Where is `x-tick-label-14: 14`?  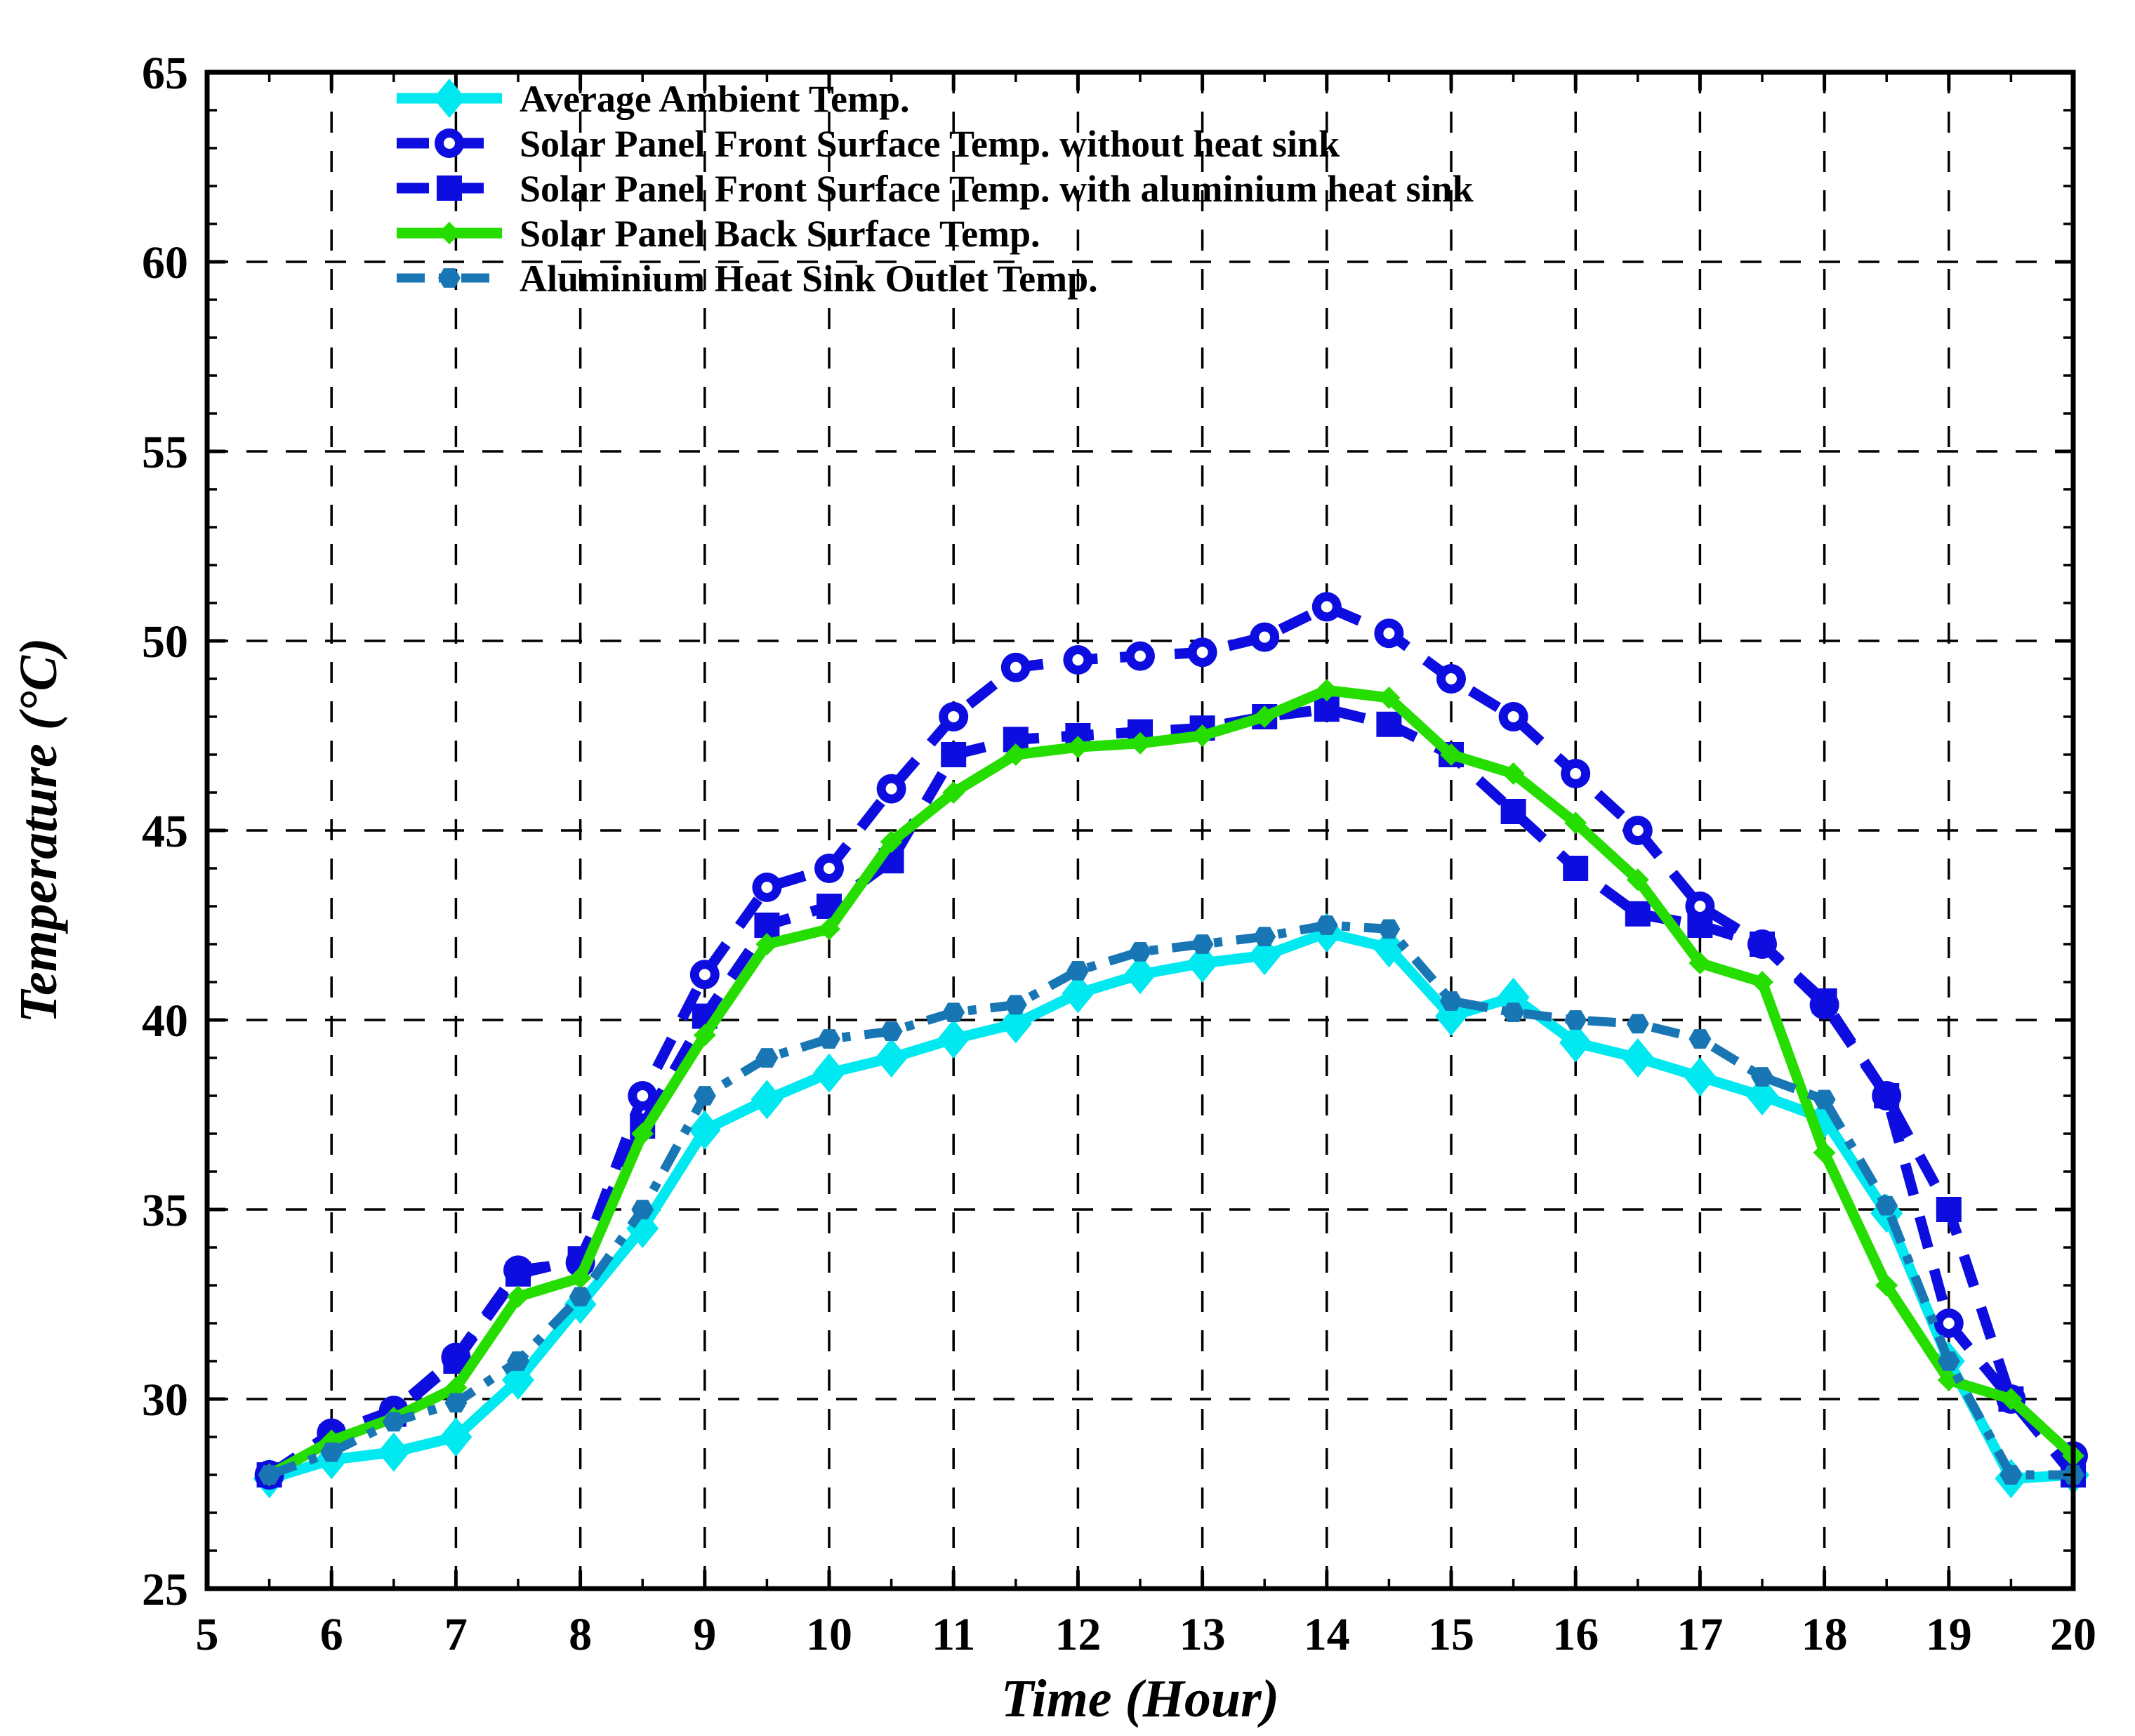 x-tick-label-14: 14 is located at coordinates (1327, 1634).